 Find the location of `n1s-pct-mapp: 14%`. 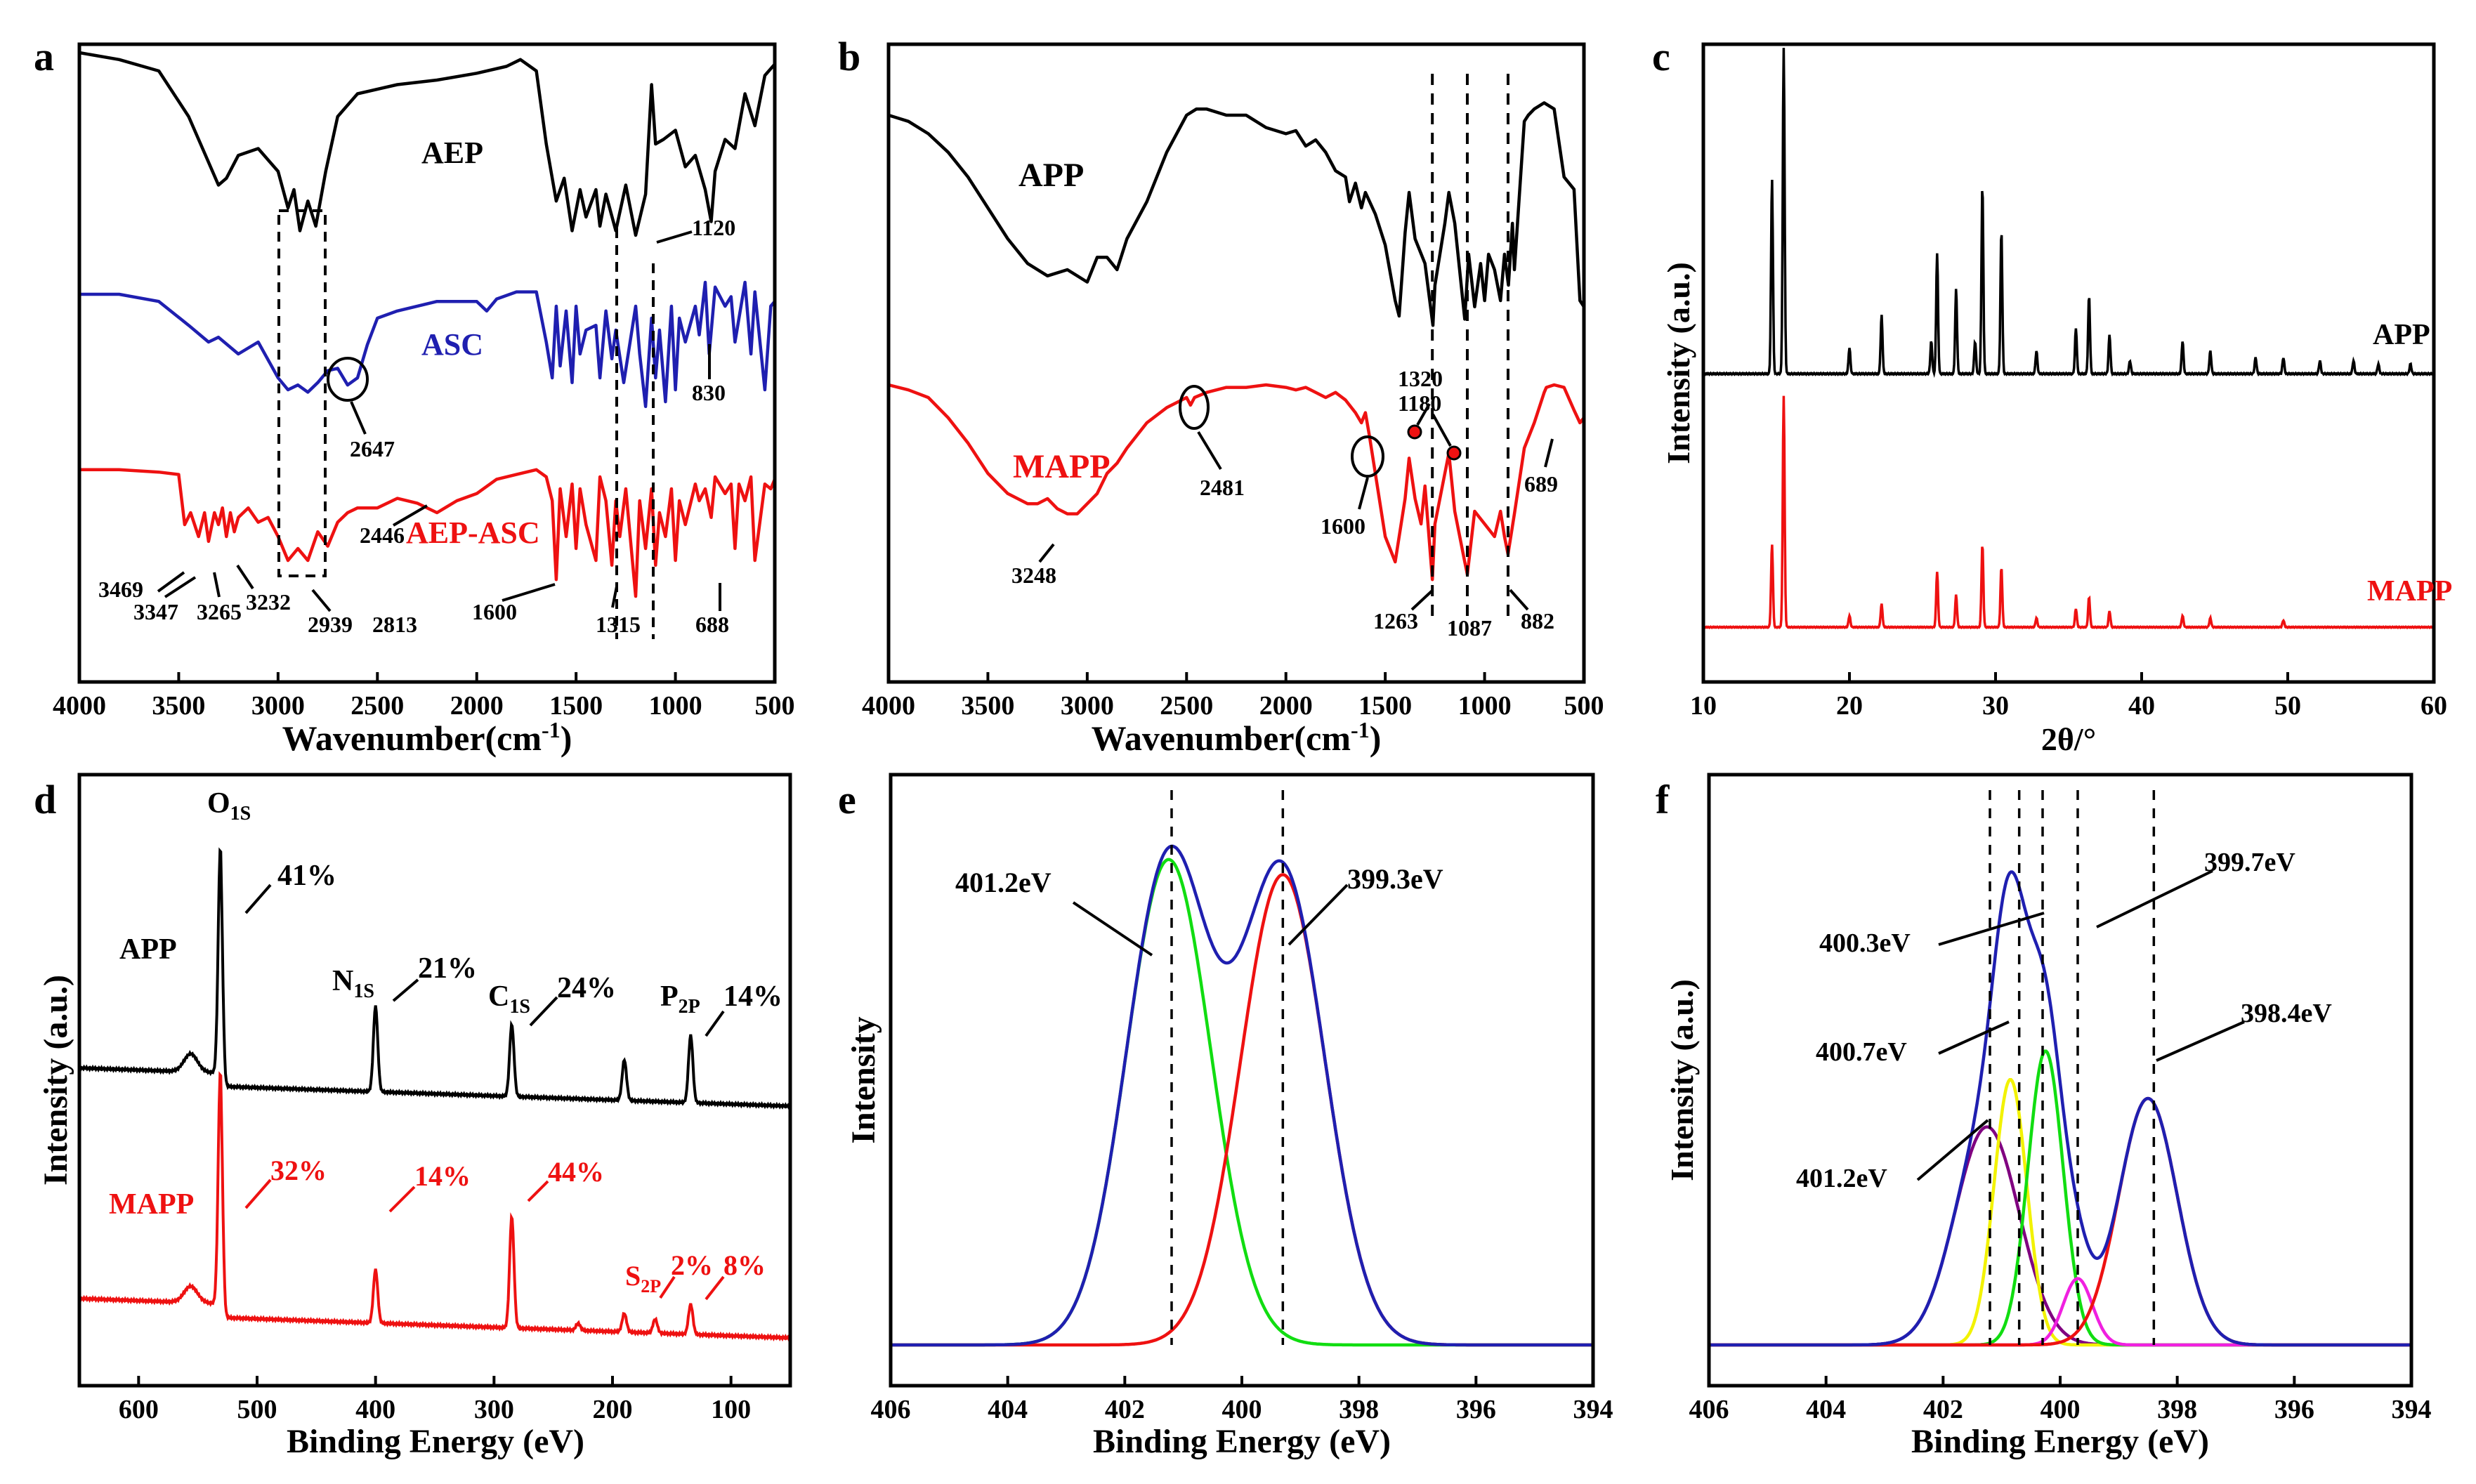

n1s-pct-mapp: 14% is located at coordinates (442, 1176).